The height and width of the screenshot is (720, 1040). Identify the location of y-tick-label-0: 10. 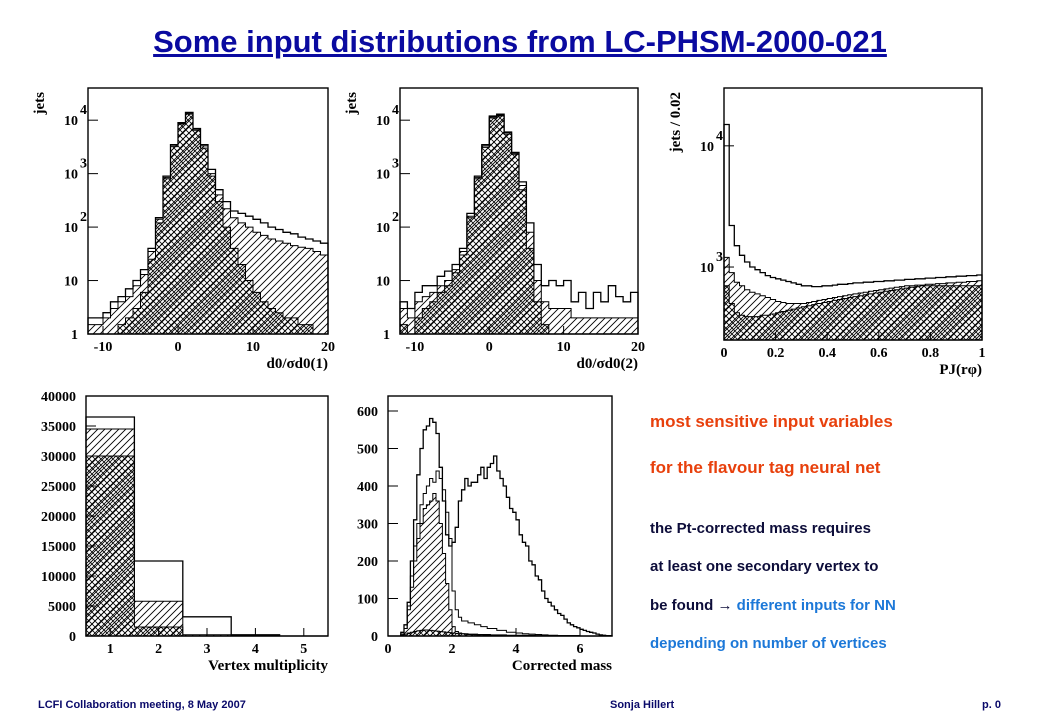
(707, 268).